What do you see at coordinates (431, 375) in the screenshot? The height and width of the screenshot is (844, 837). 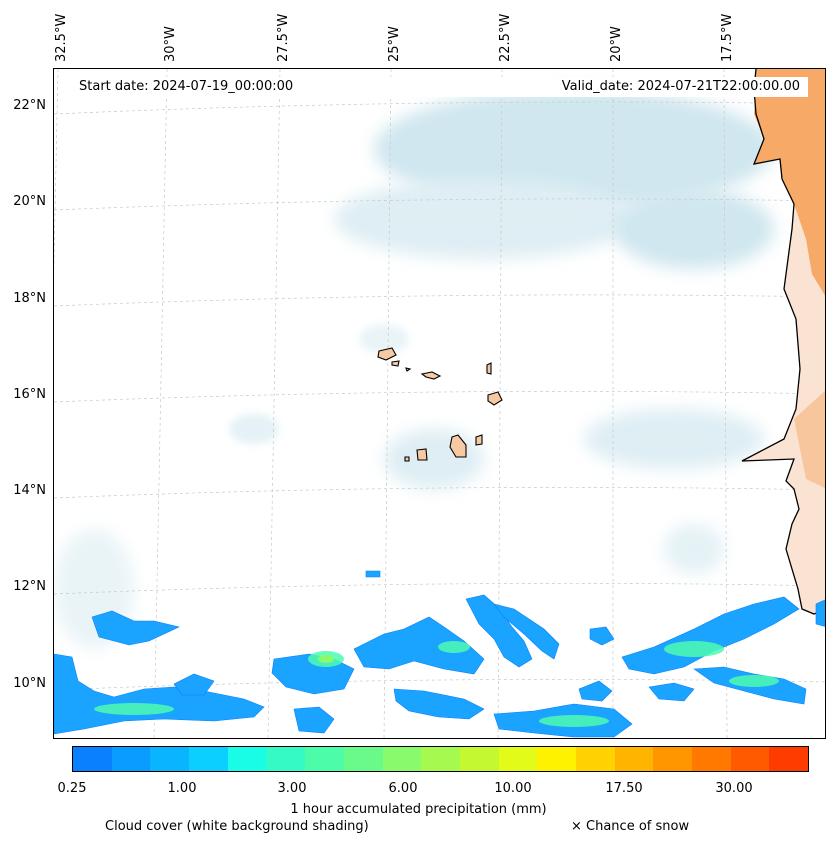 I see `island-sao-nicolau` at bounding box center [431, 375].